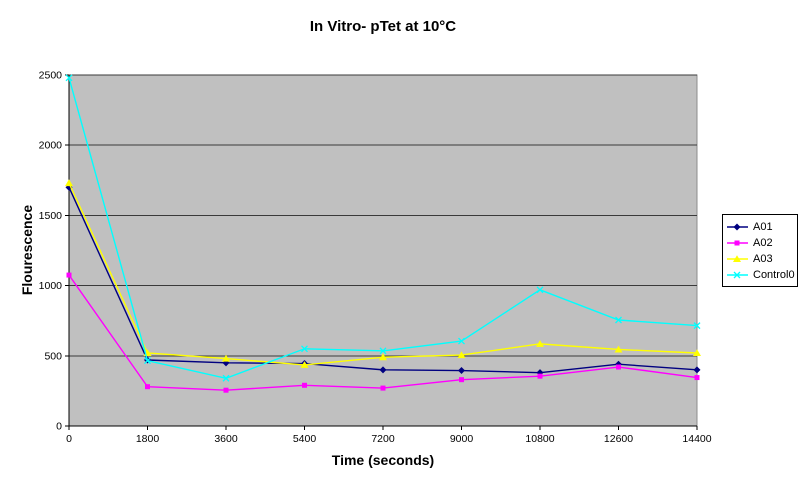 This screenshot has height=500, width=800. I want to click on svg-text: 2500, so click(51, 76).